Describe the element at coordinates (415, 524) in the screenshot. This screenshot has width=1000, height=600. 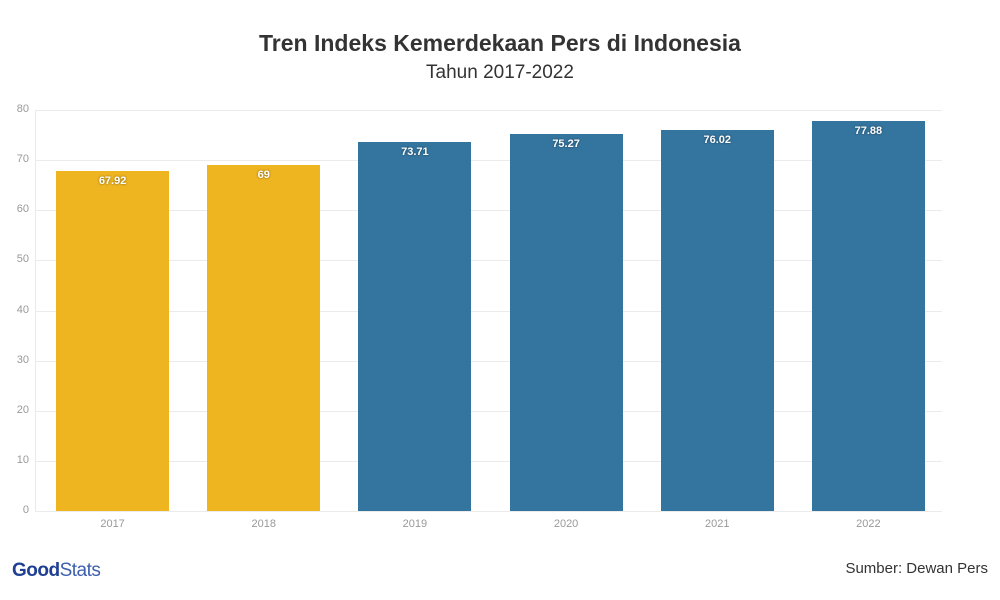
I see `x-tick-label: 2019` at that location.